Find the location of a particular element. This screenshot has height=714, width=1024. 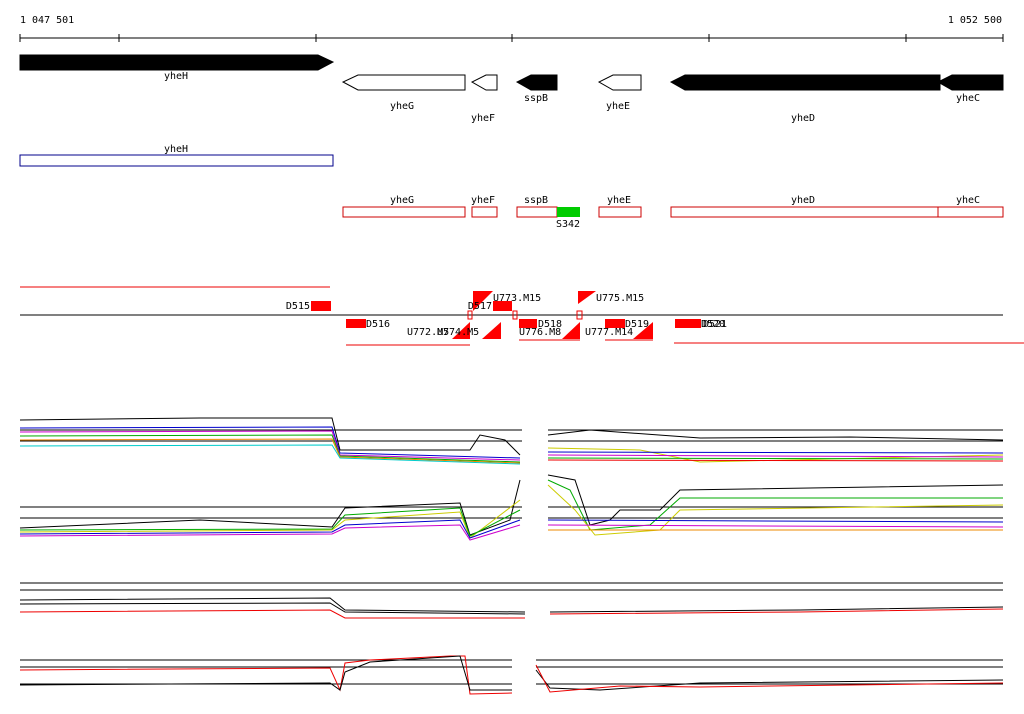

segment-label: D521 is located at coordinates (715, 324).